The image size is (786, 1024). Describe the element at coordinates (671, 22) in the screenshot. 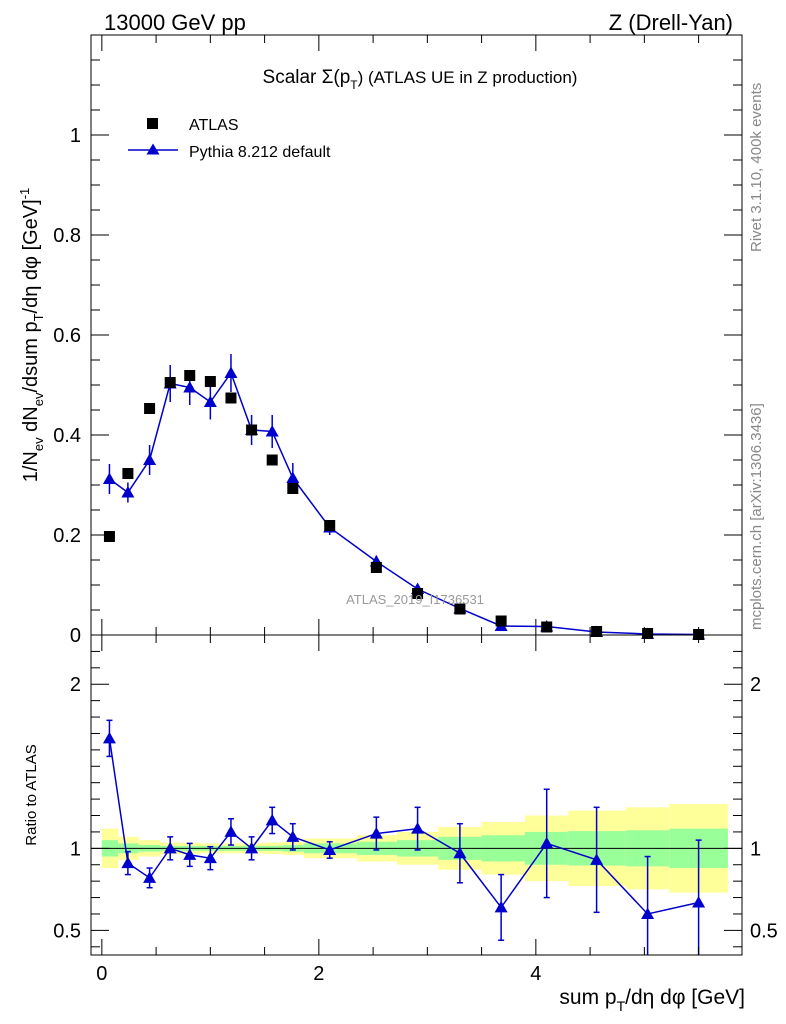

I see `header-right: Z (Drell-Yan)` at that location.